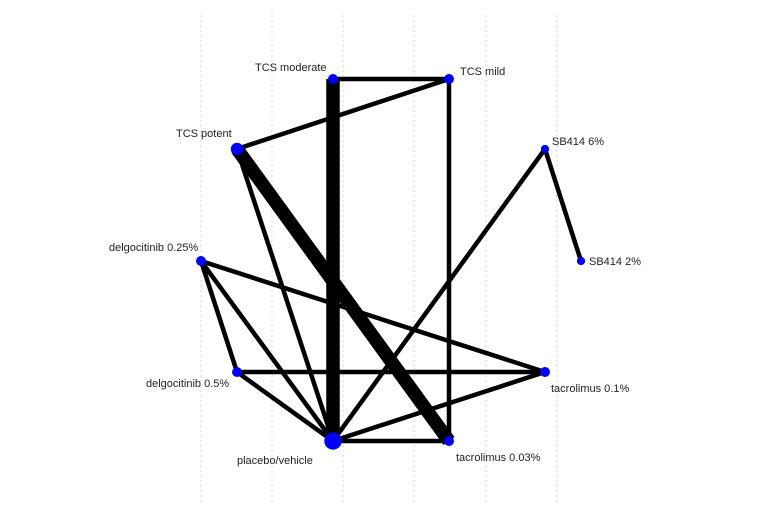 This screenshot has height=521, width=782. What do you see at coordinates (449, 79) in the screenshot?
I see `node-tcs_mild` at bounding box center [449, 79].